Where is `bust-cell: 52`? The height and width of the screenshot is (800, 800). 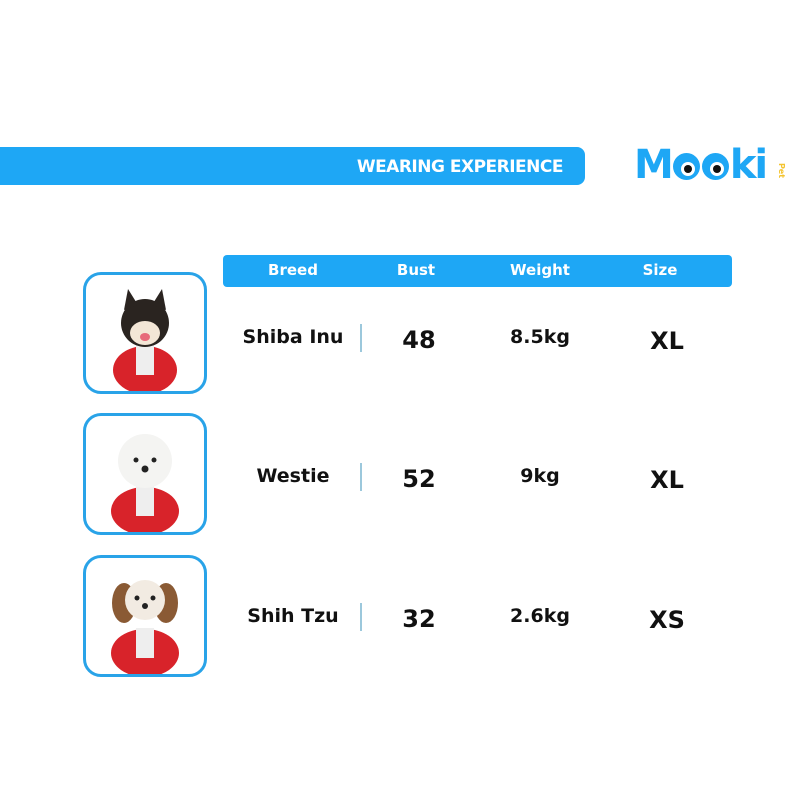
bust-cell: 52 is located at coordinates (419, 479).